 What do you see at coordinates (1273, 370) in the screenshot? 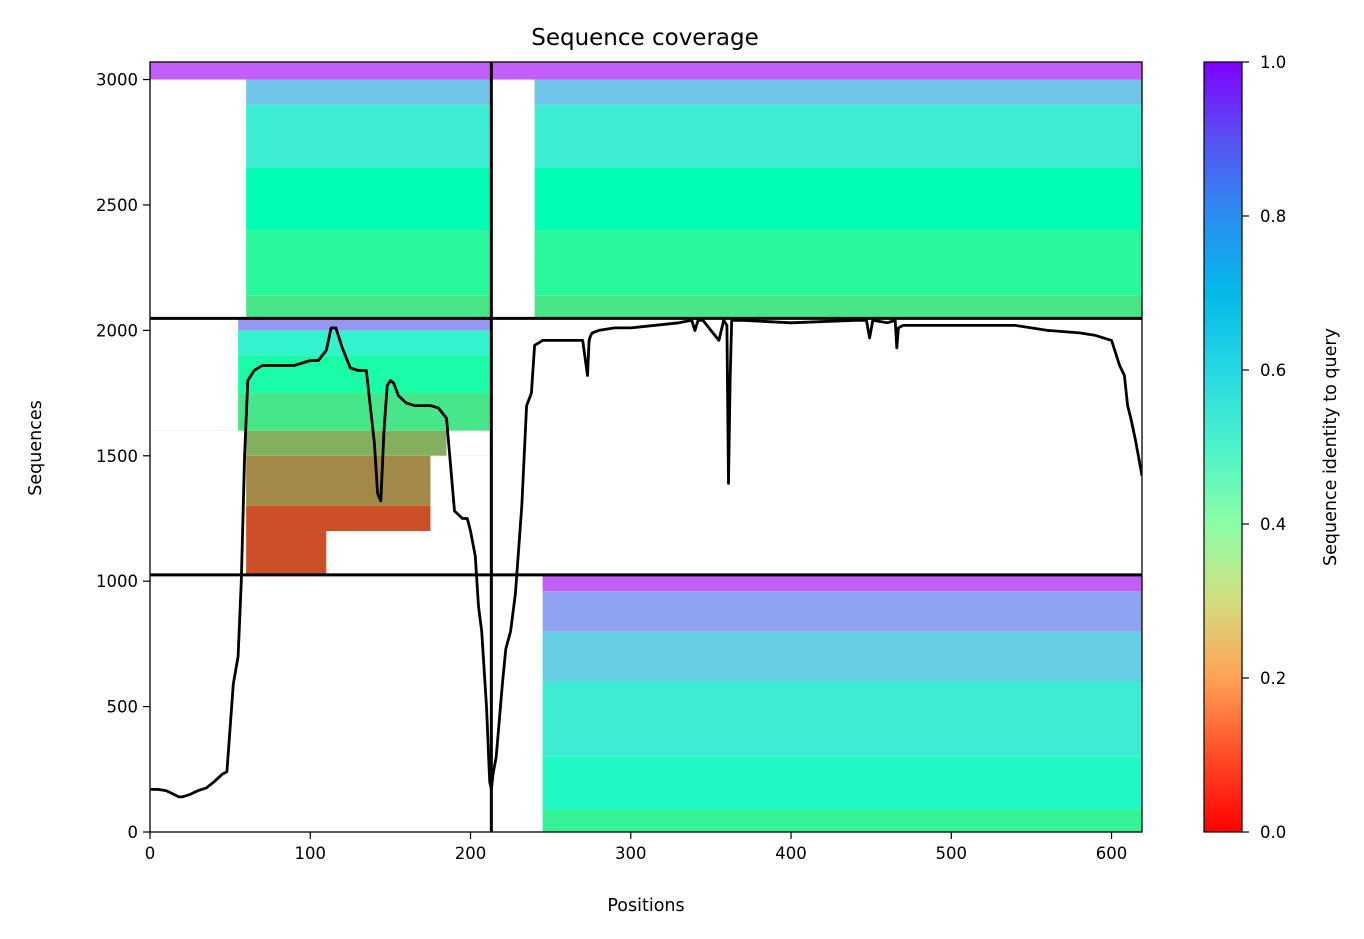
I see `colorbar-tick-label: 0.6` at bounding box center [1273, 370].